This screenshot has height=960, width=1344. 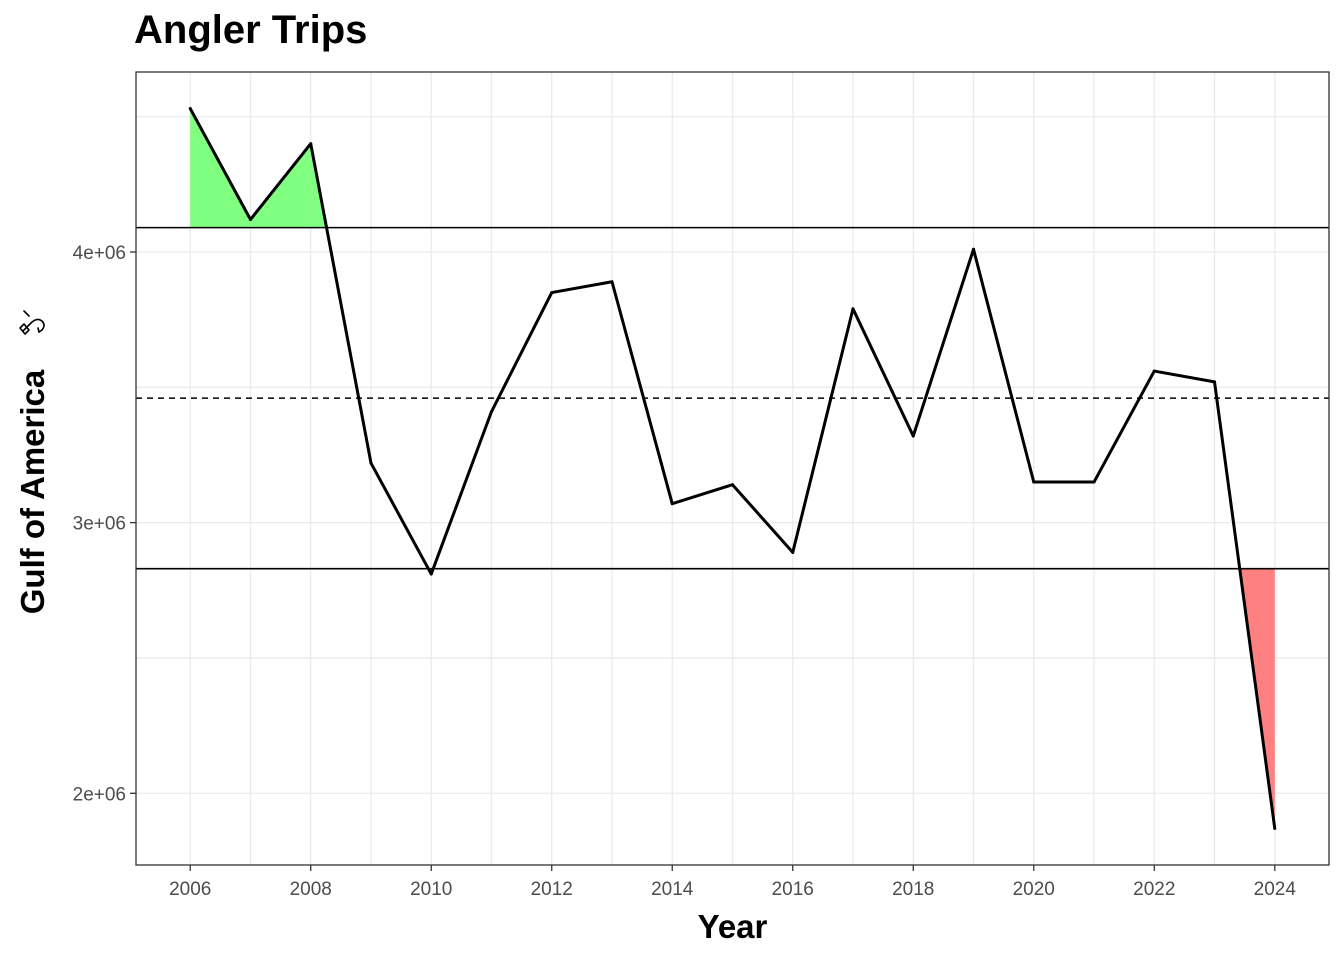 I want to click on x-tick-label: 2016, so click(x=793, y=889).